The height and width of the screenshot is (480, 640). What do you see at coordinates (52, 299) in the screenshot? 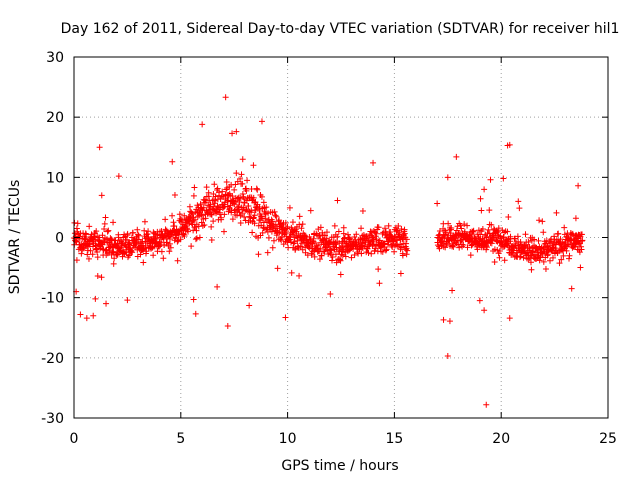
I see `y-tick-label: -10` at bounding box center [52, 299].